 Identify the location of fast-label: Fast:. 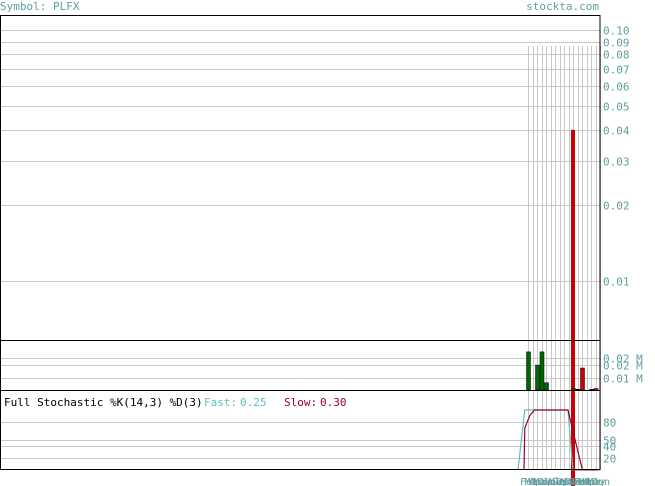
(220, 402).